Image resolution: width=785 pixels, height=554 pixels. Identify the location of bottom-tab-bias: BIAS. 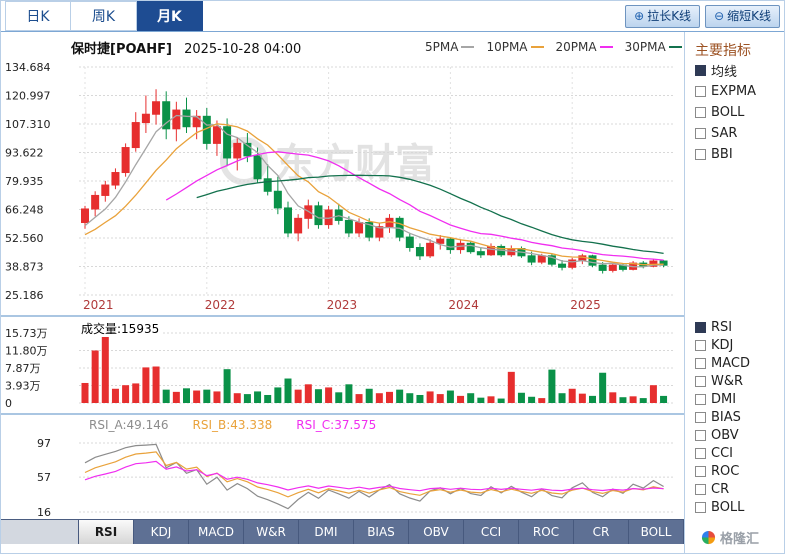
(381, 532).